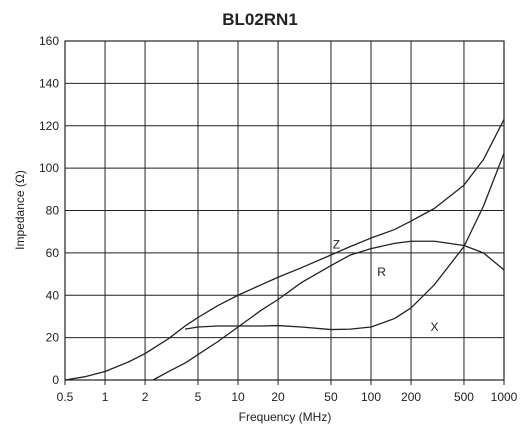 This screenshot has height=429, width=532. I want to click on x-tick-label: 10, so click(238, 397).